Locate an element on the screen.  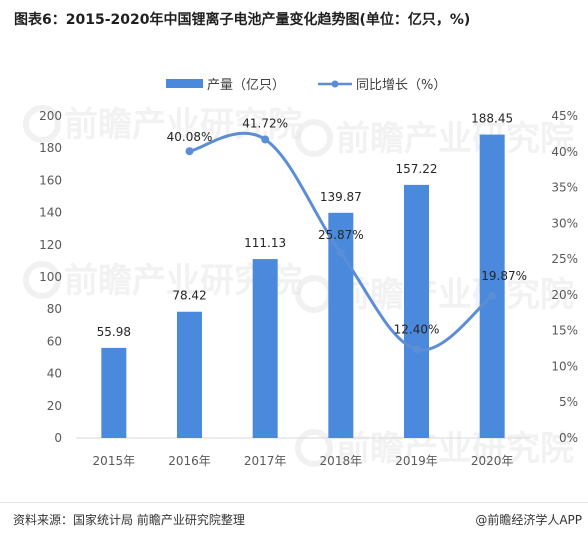
footer: 资料来源：国家统计局 前瞻产业研究院整理 @前瞻经济学人APP is located at coordinates (294, 517).